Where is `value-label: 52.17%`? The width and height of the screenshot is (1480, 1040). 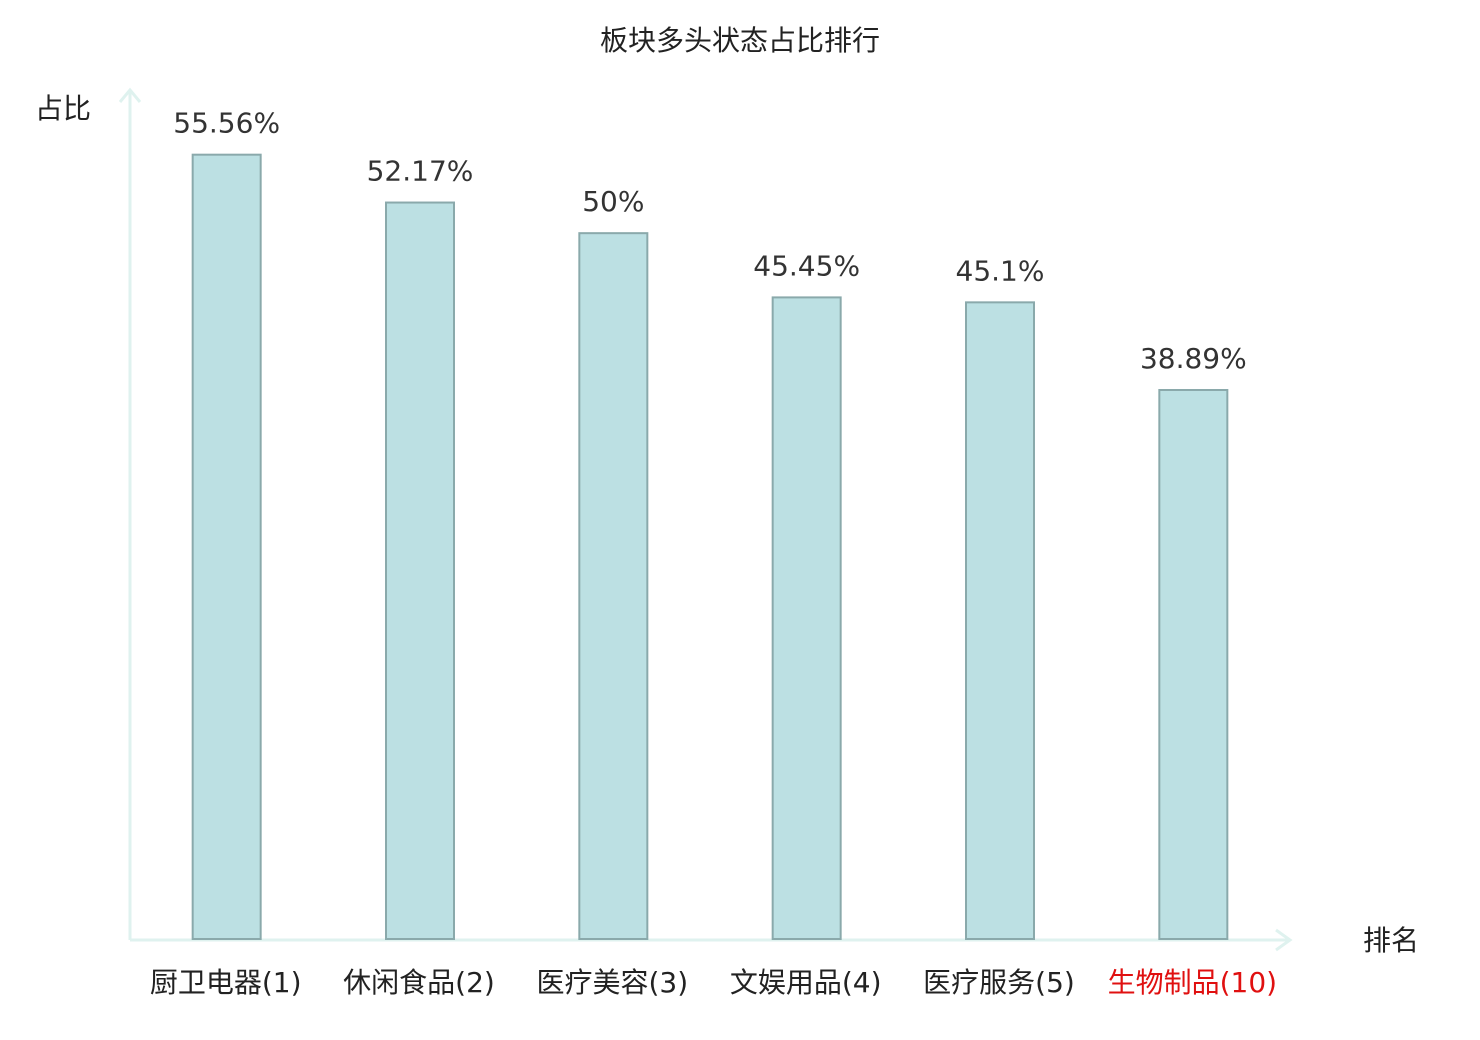 value-label: 52.17% is located at coordinates (420, 171).